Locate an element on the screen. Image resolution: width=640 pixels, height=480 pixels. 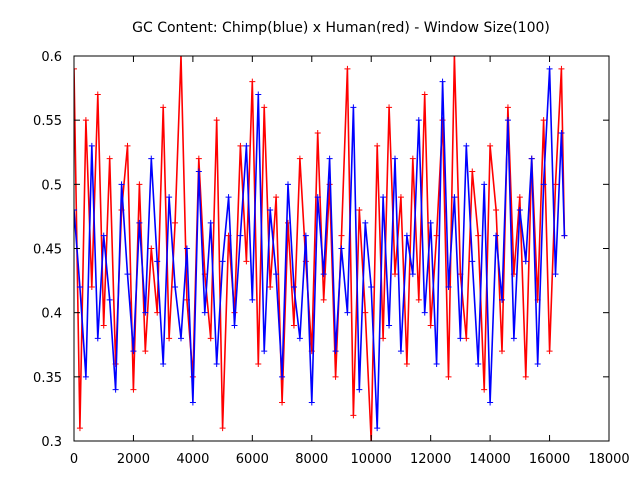
y-tick-label: 0.55 is located at coordinates (47, 121).